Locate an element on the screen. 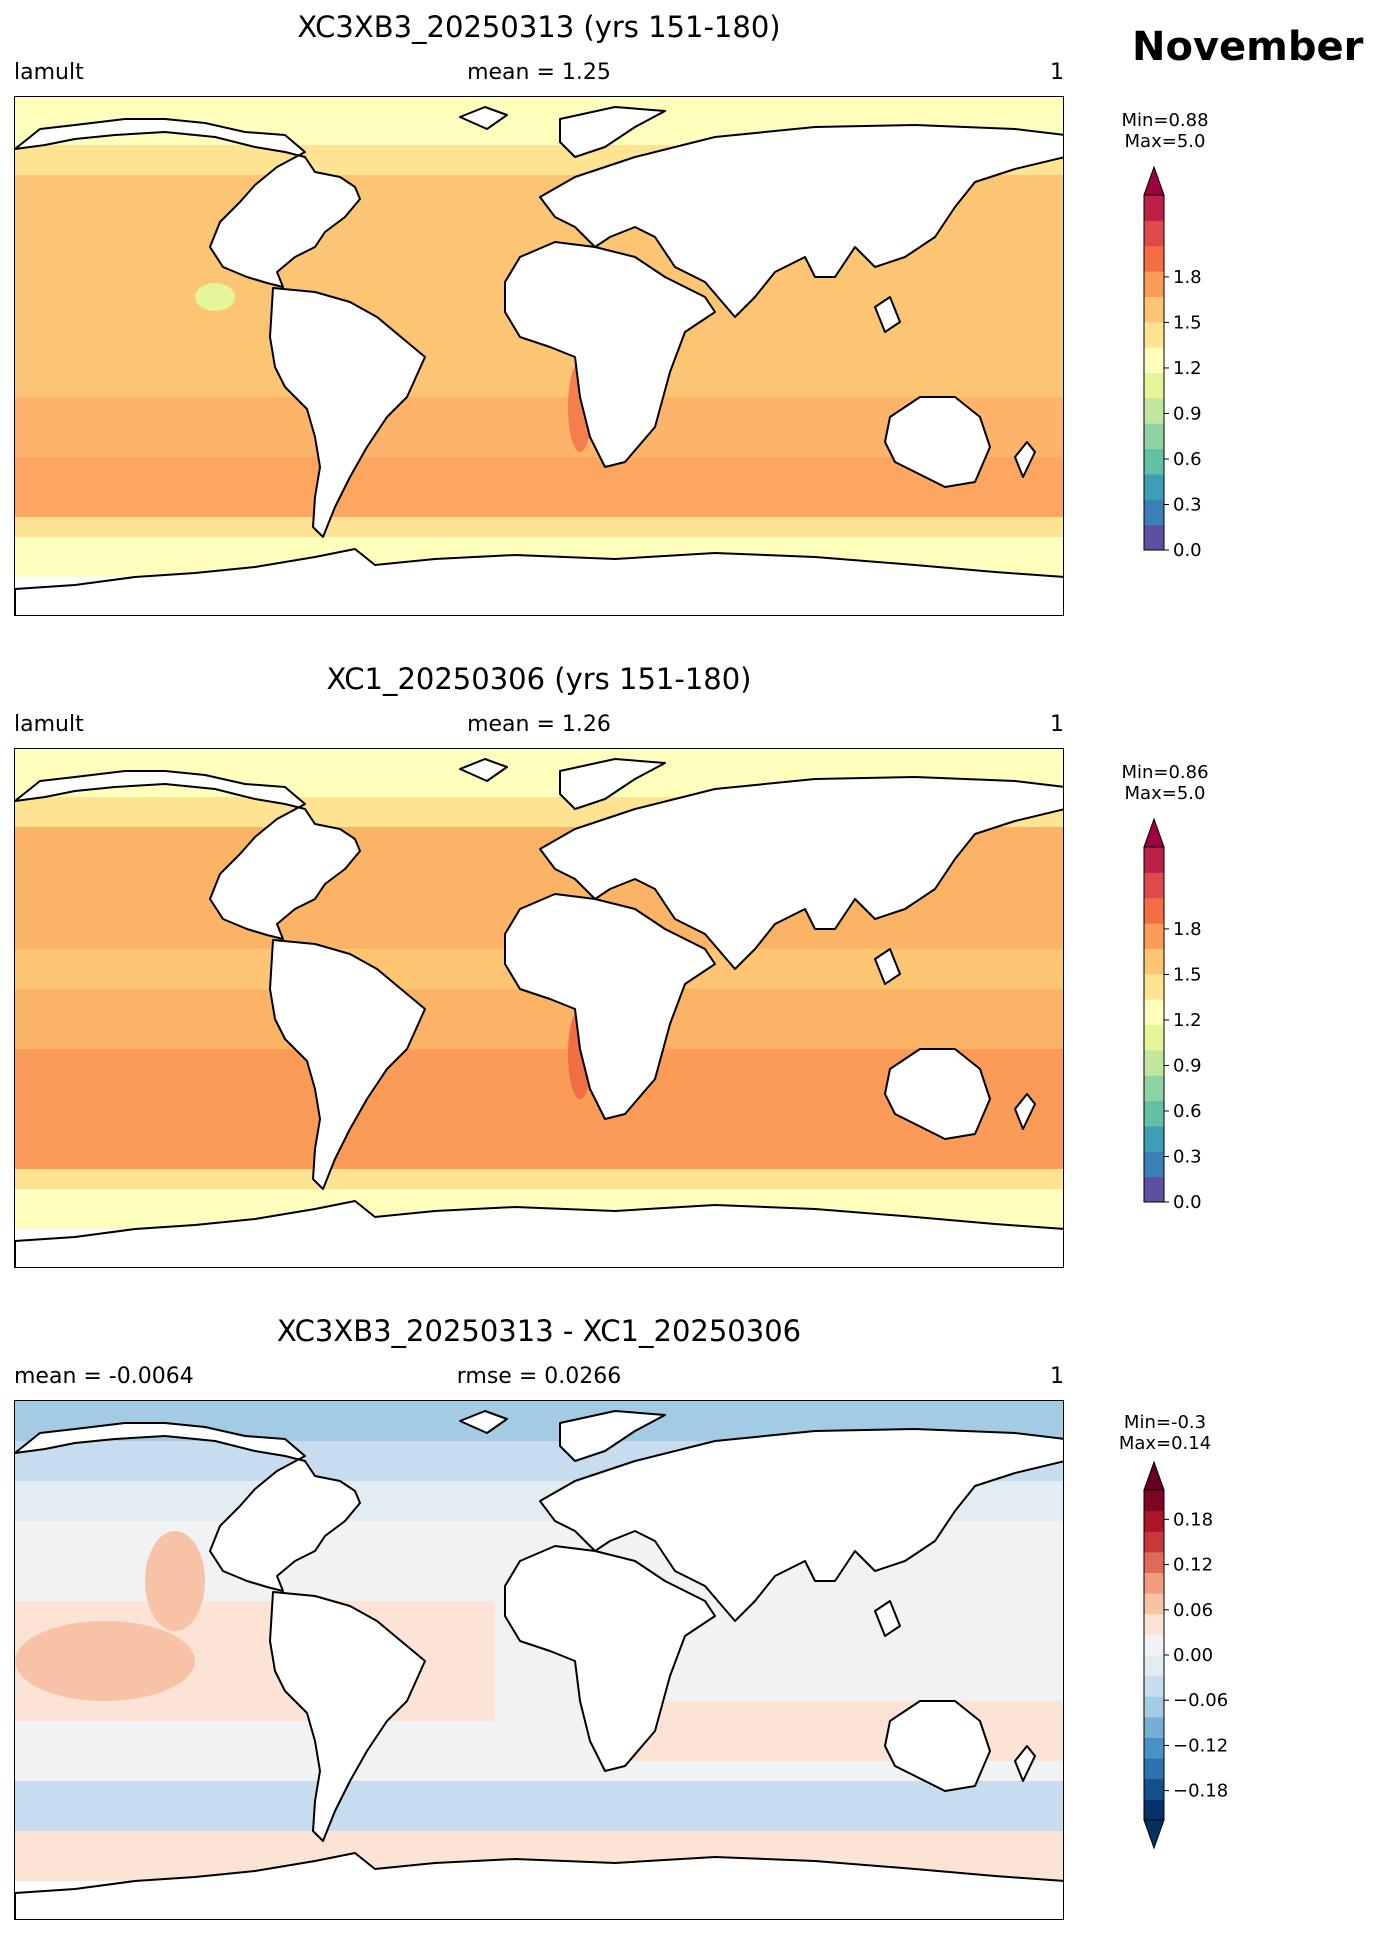 The width and height of the screenshot is (1388, 1939). panel-3-colorbar-tick-label: 0.00 is located at coordinates (1193, 1655).